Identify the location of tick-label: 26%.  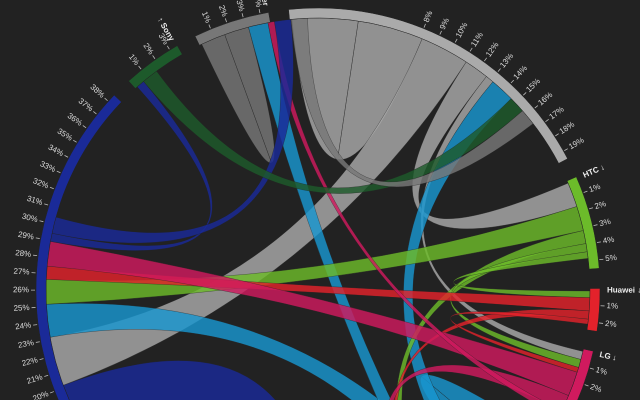
(21, 289).